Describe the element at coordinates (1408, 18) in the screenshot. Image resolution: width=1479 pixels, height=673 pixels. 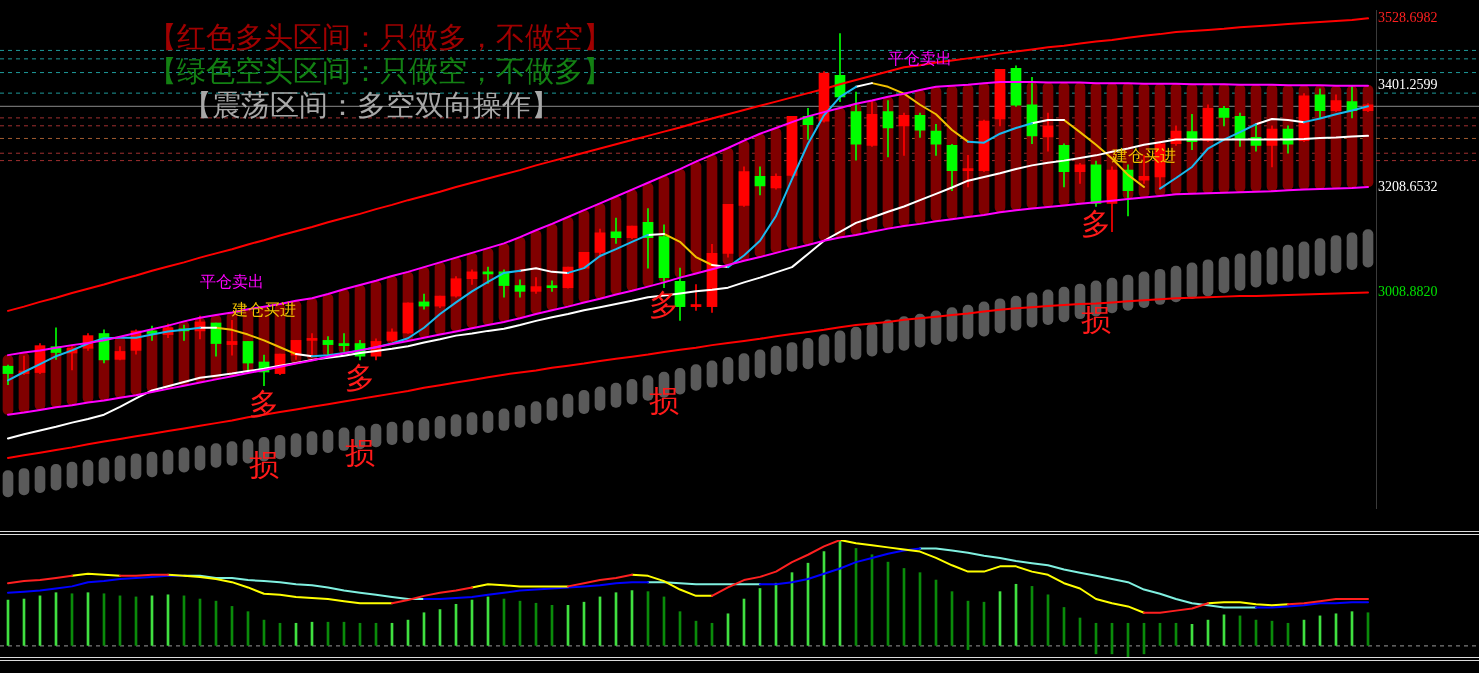
I see `y-tick-label: 3528.6982` at that location.